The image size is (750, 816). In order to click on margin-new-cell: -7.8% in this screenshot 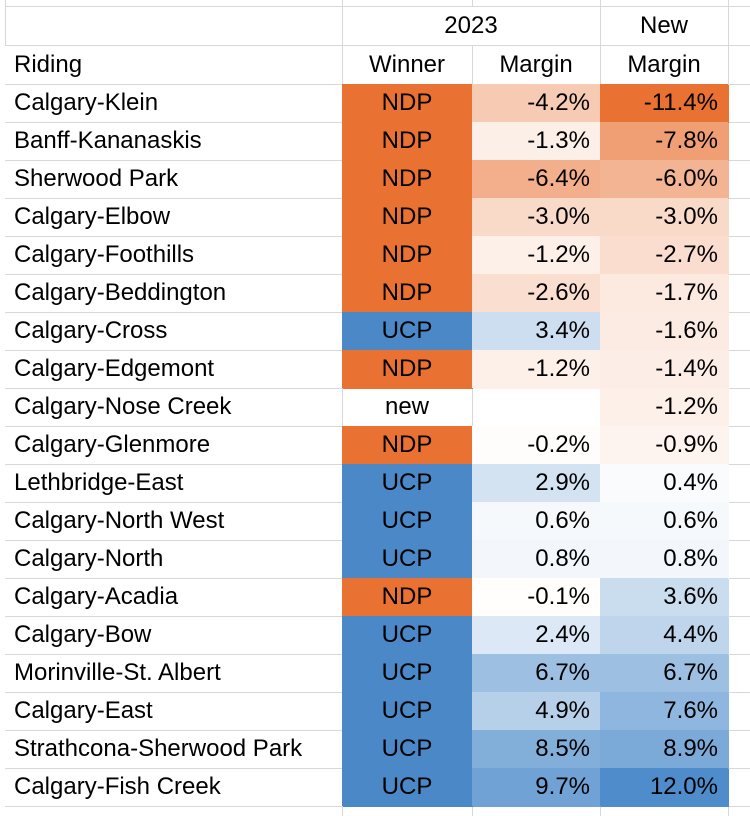, I will do `click(664, 141)`.